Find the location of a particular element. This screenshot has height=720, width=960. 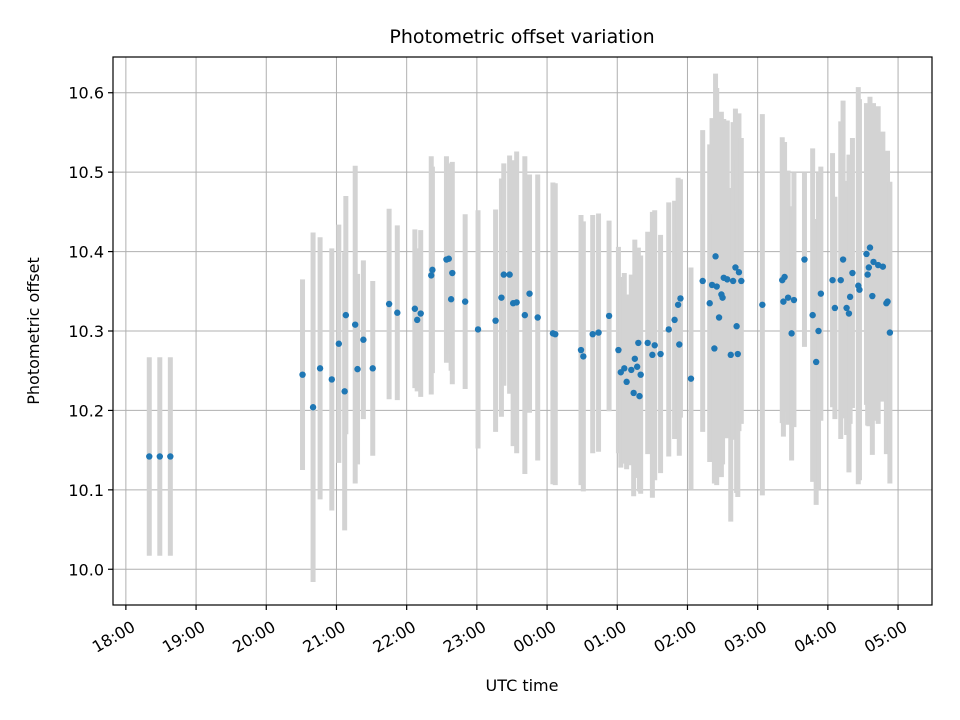

x-tick-label: 20:00 is located at coordinates (253, 637).